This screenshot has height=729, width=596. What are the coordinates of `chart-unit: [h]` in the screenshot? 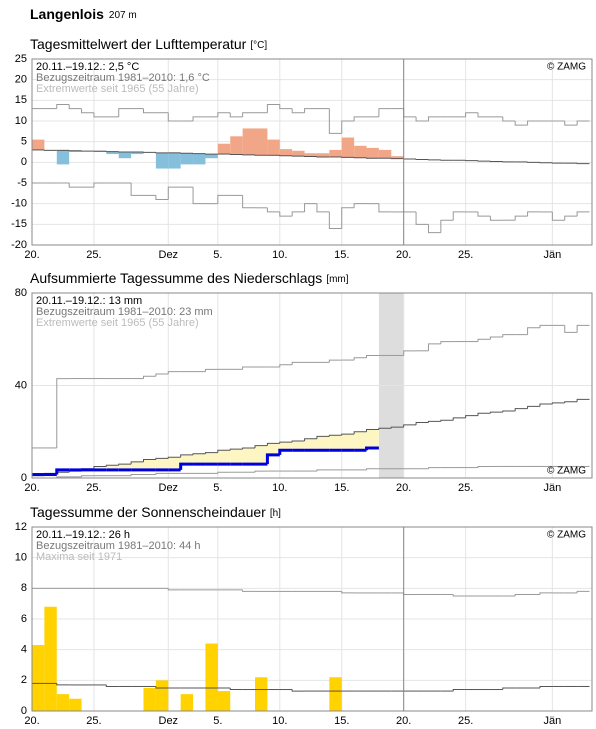 It's located at (275, 513).